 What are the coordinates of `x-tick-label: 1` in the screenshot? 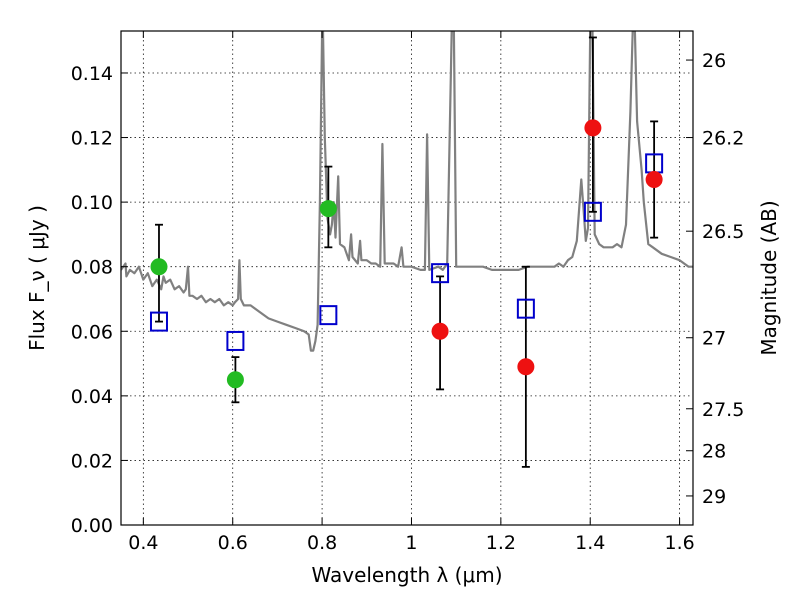 It's located at (411, 543).